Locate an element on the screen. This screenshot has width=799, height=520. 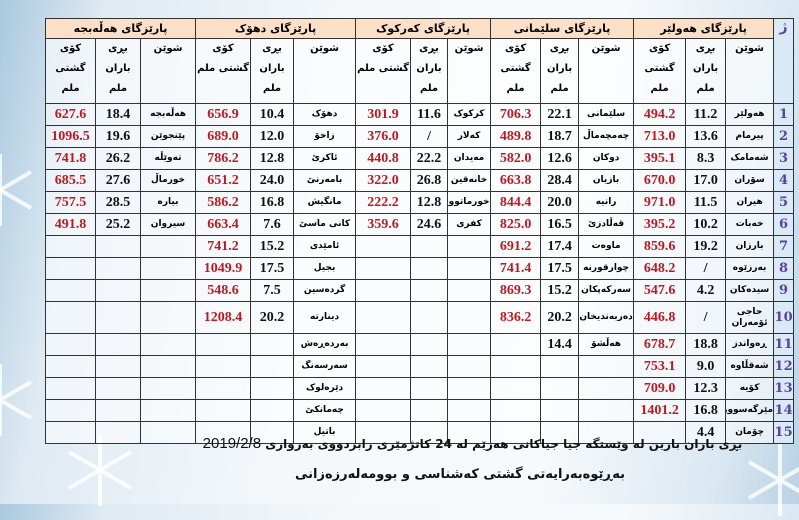
station-name: پیرمام is located at coordinates (750, 136).